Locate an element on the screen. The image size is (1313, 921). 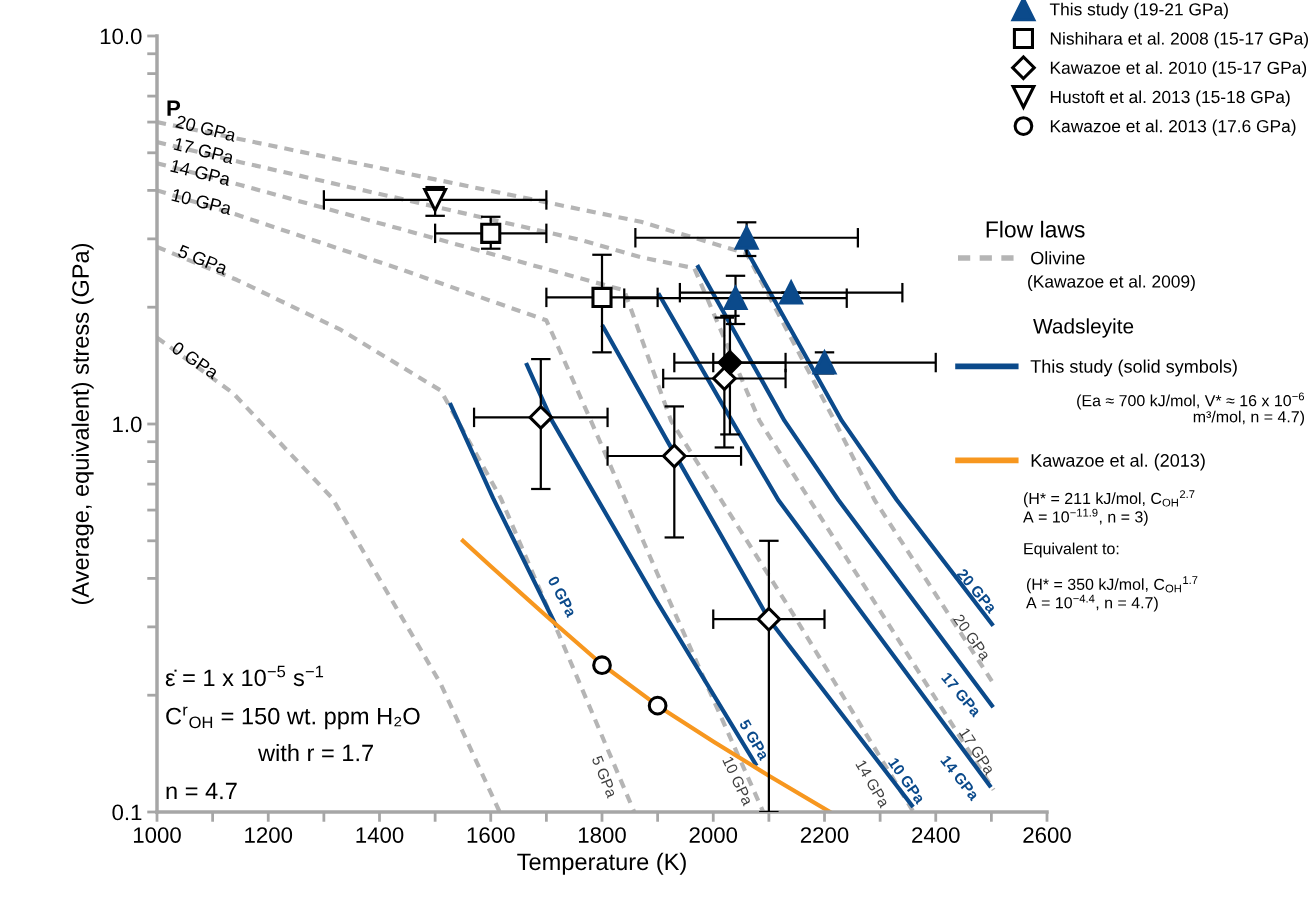
legend-label: Hustoft et al. 2013 (15-18 GPa) is located at coordinates (1170, 98).